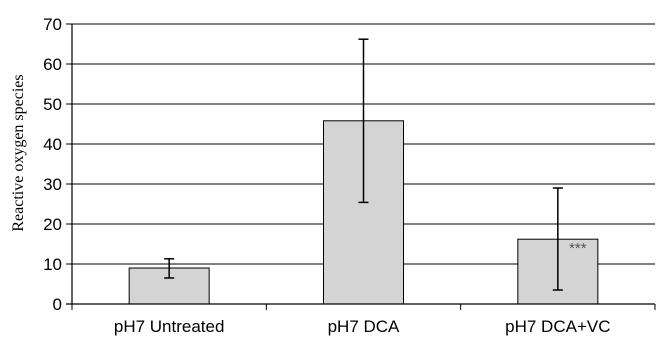  What do you see at coordinates (52, 104) in the screenshot?
I see `y-tick-label: 50` at bounding box center [52, 104].